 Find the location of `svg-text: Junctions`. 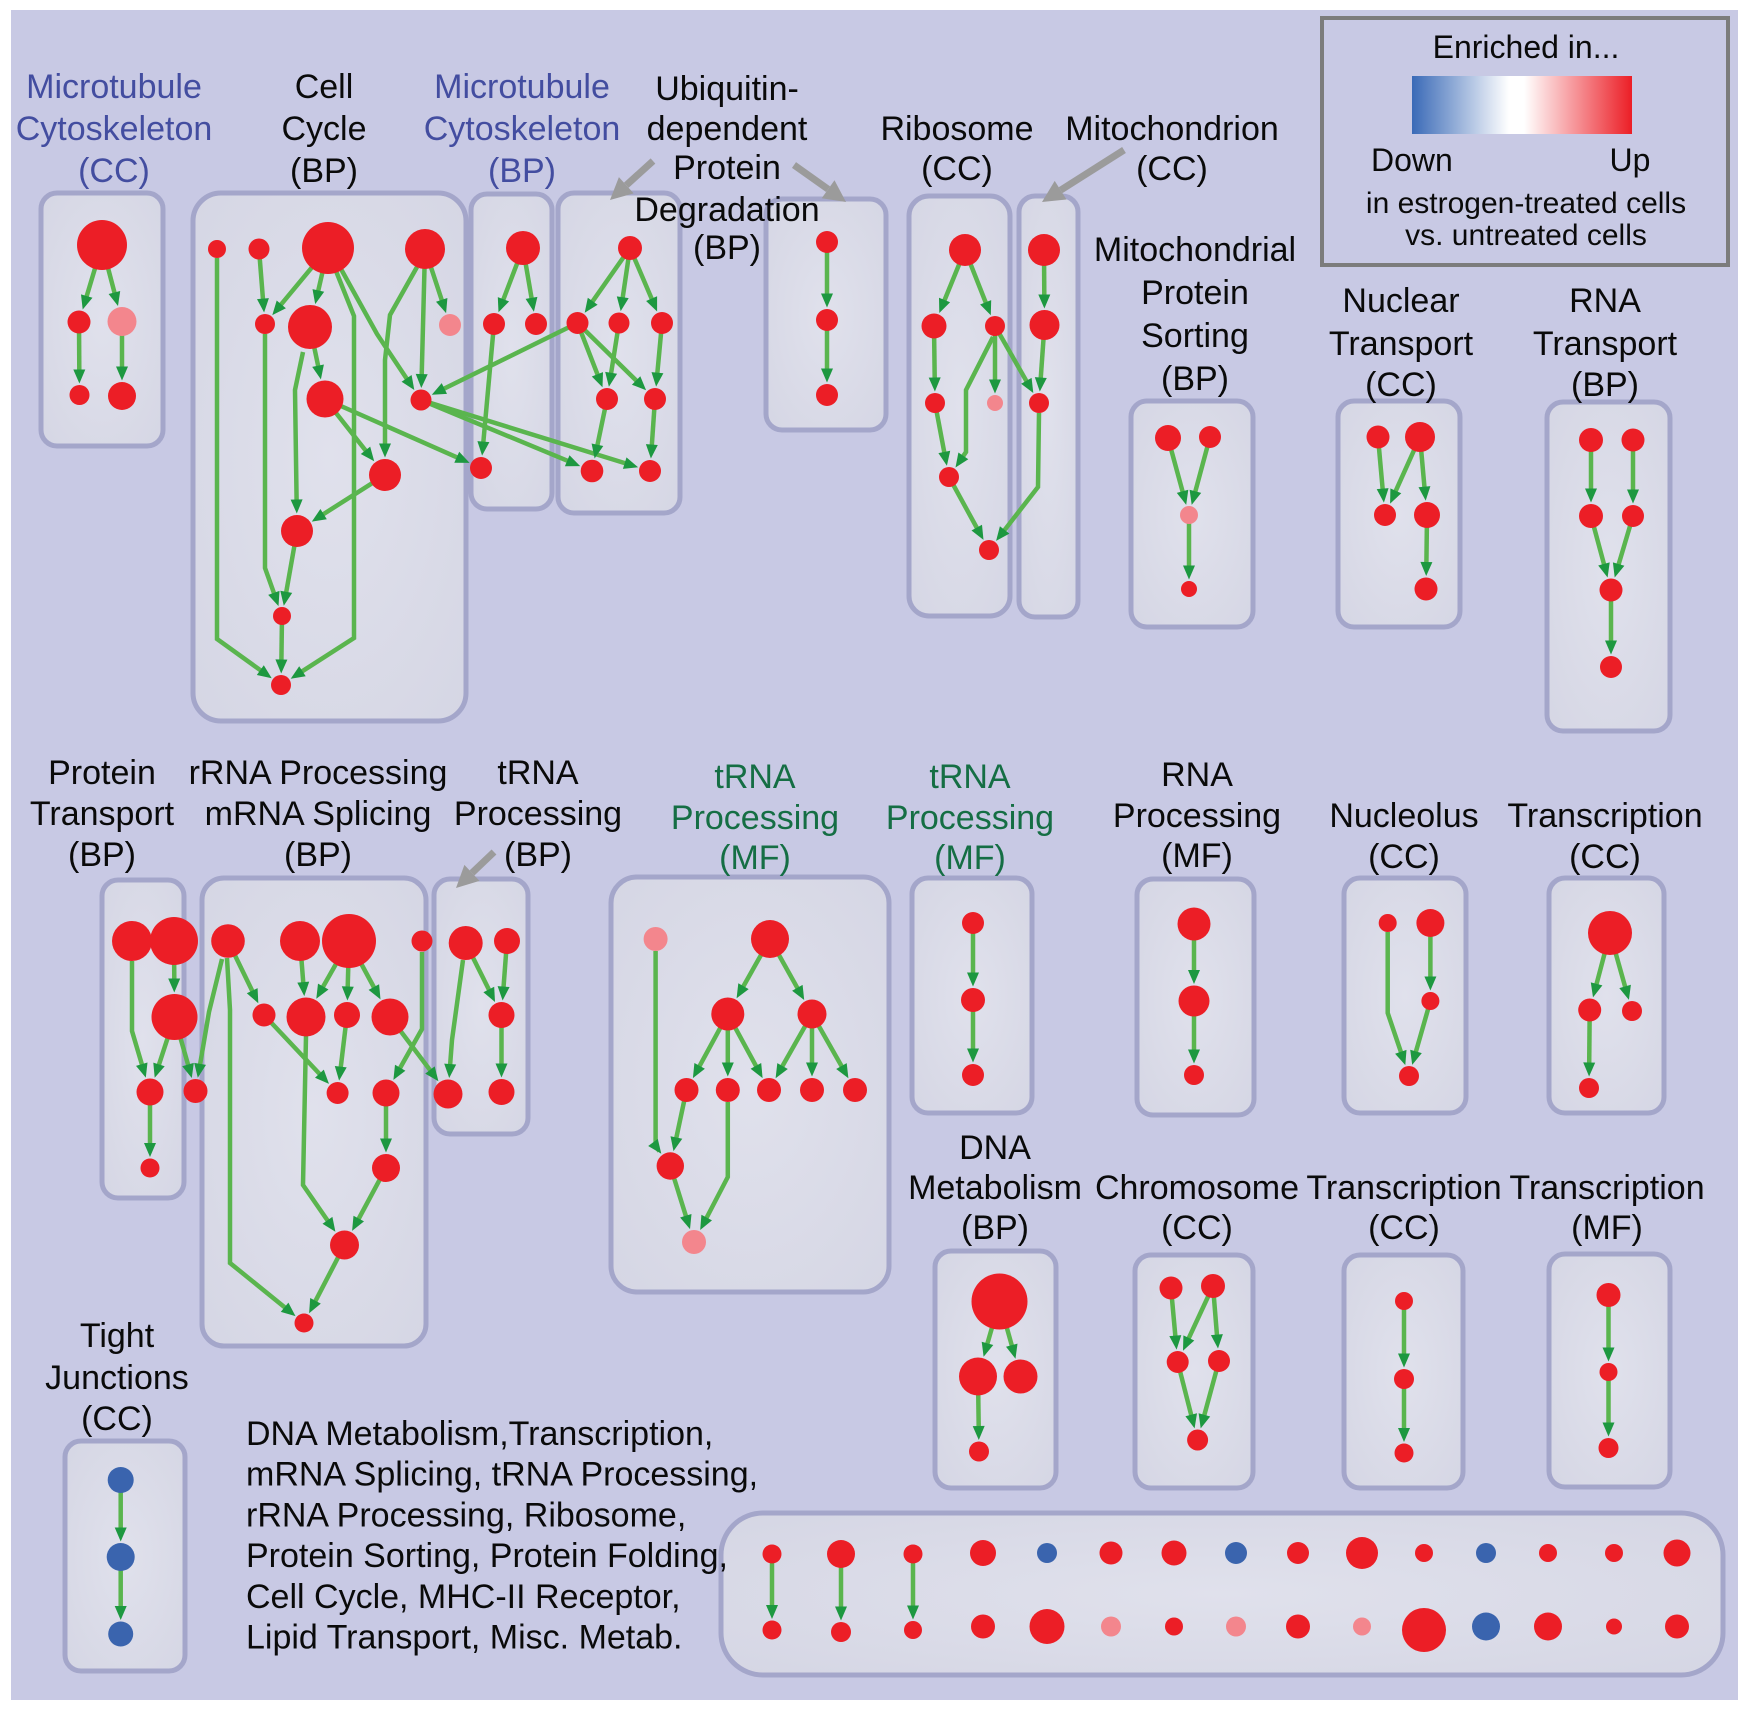

svg-text: Junctions is located at coordinates (117, 1378).